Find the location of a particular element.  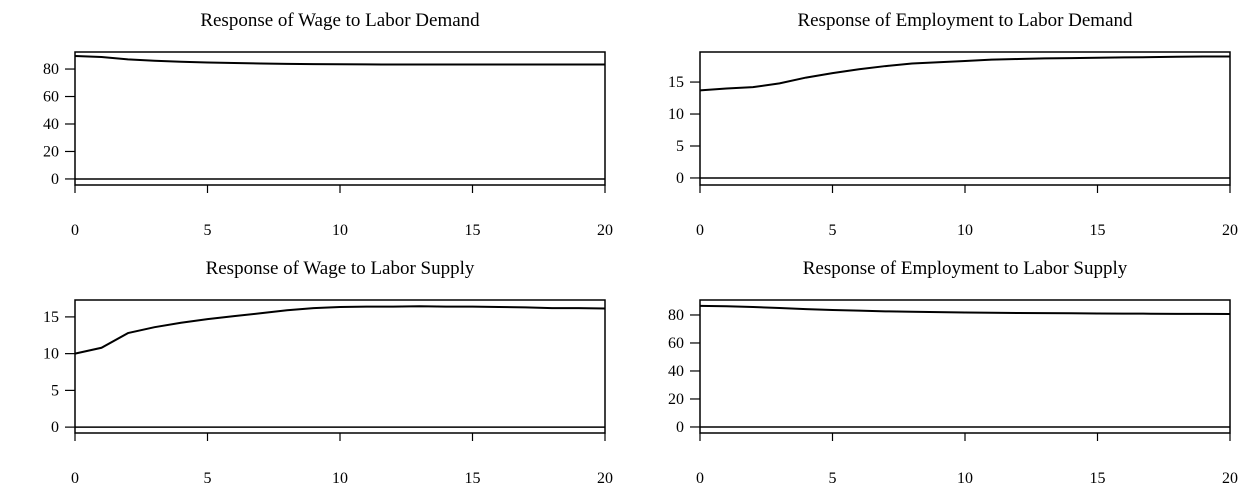

chart-title: Response of Employment to Labor Supply is located at coordinates (965, 268).